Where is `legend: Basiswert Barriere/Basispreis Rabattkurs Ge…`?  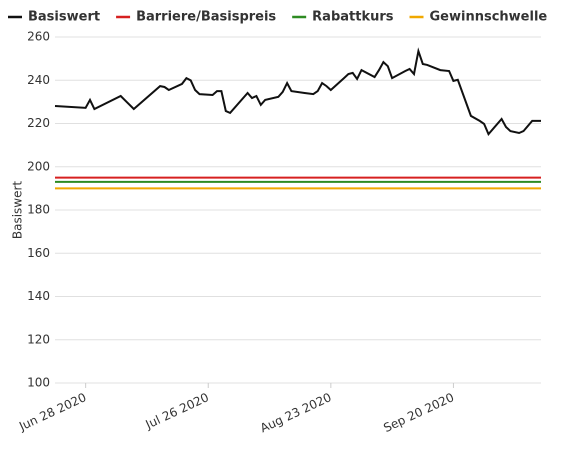
legend: Basiswert Barriere/Basispreis Rabattkurs Ge… is located at coordinates (277, 17).